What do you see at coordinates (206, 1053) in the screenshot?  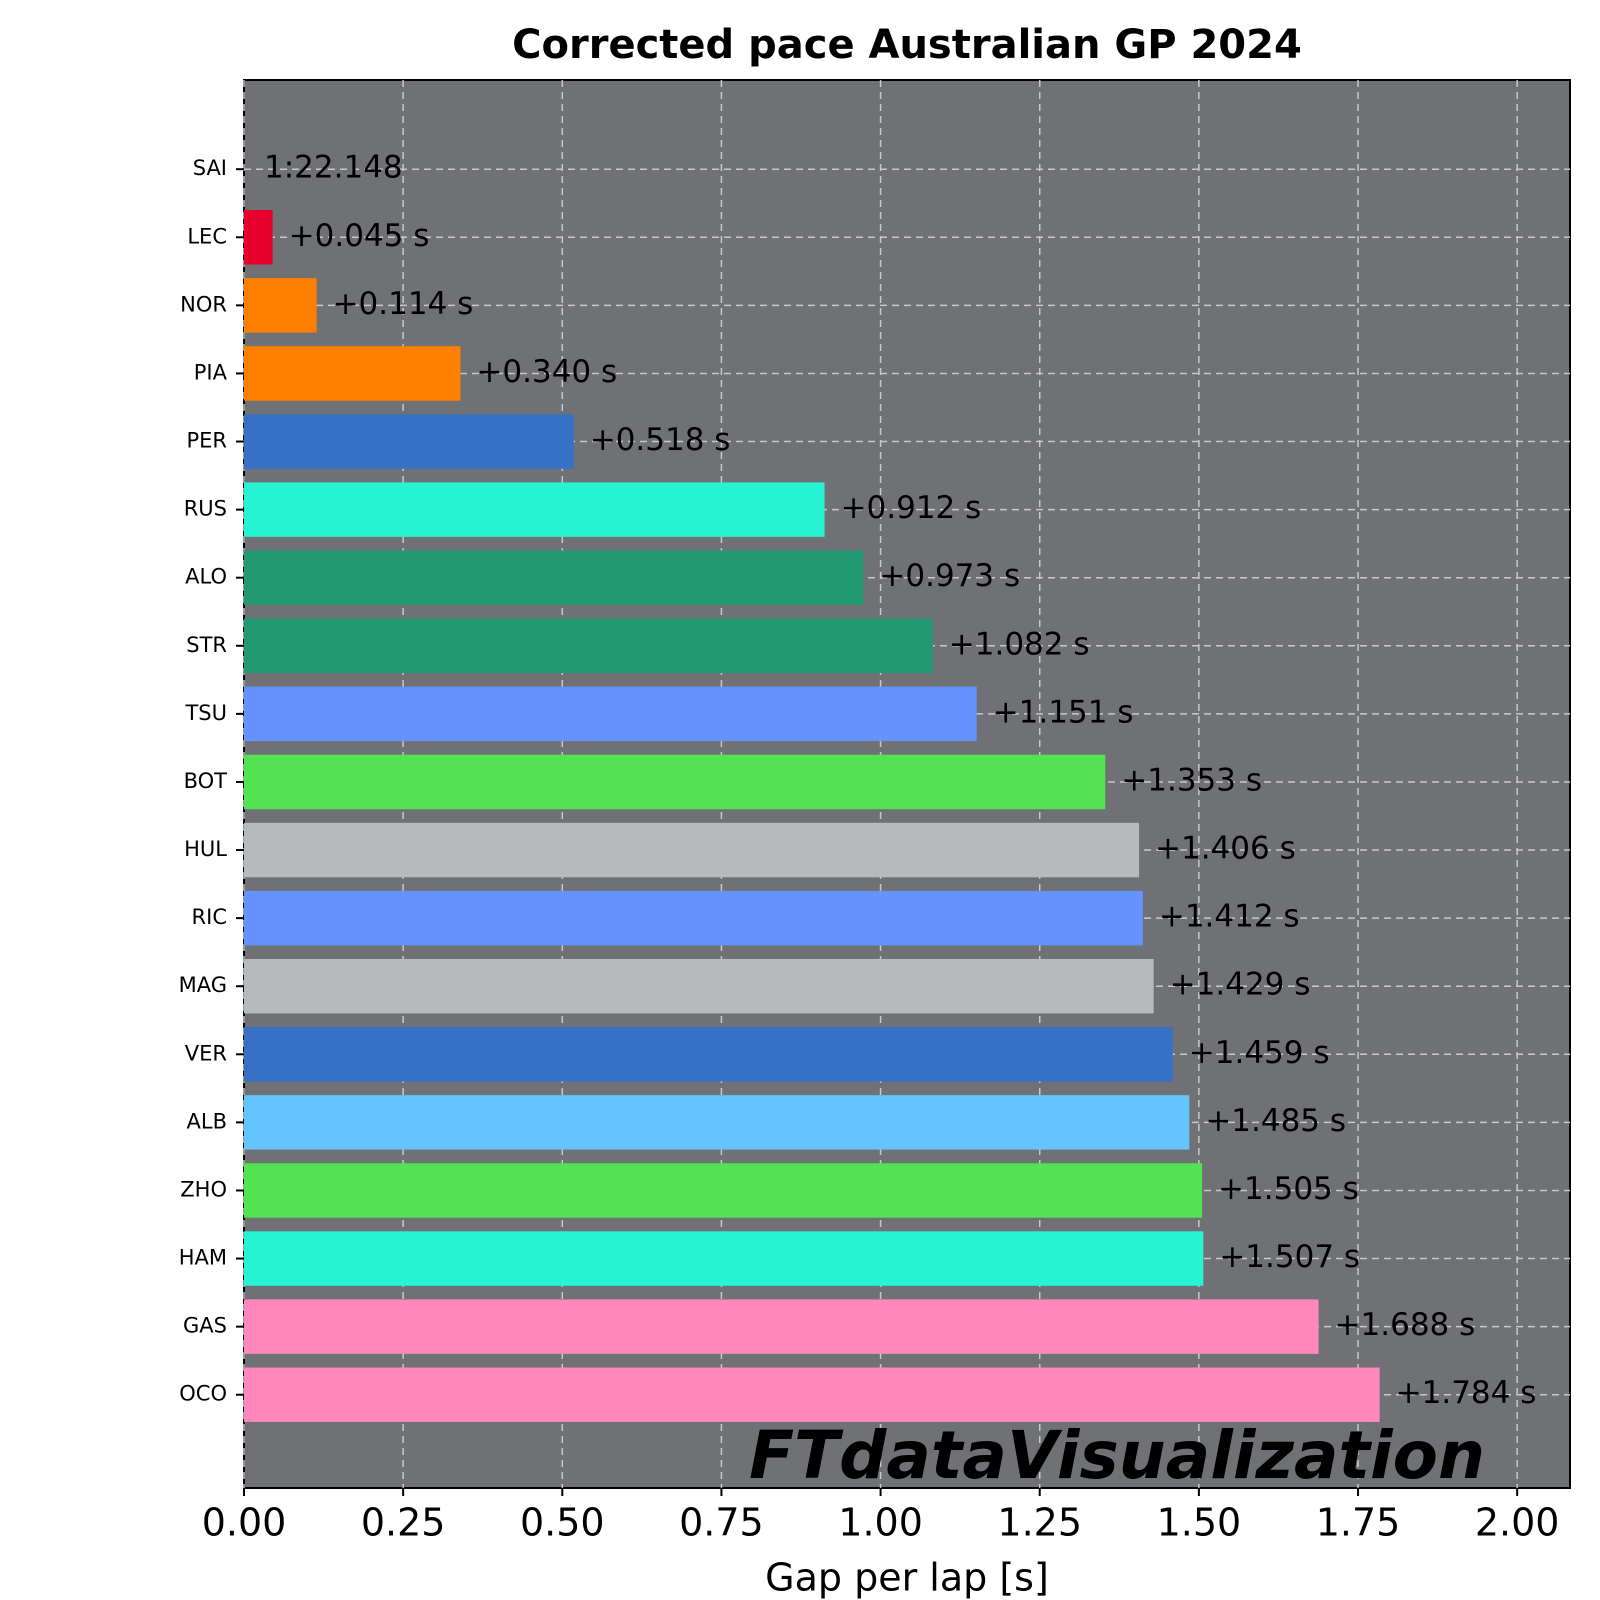 I see `y-tick-label: VER` at bounding box center [206, 1053].